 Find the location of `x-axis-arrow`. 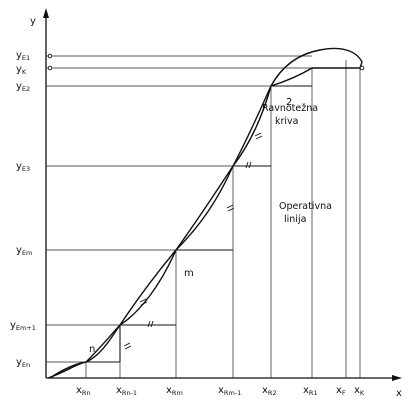

x-axis-arrow is located at coordinates (397, 378).